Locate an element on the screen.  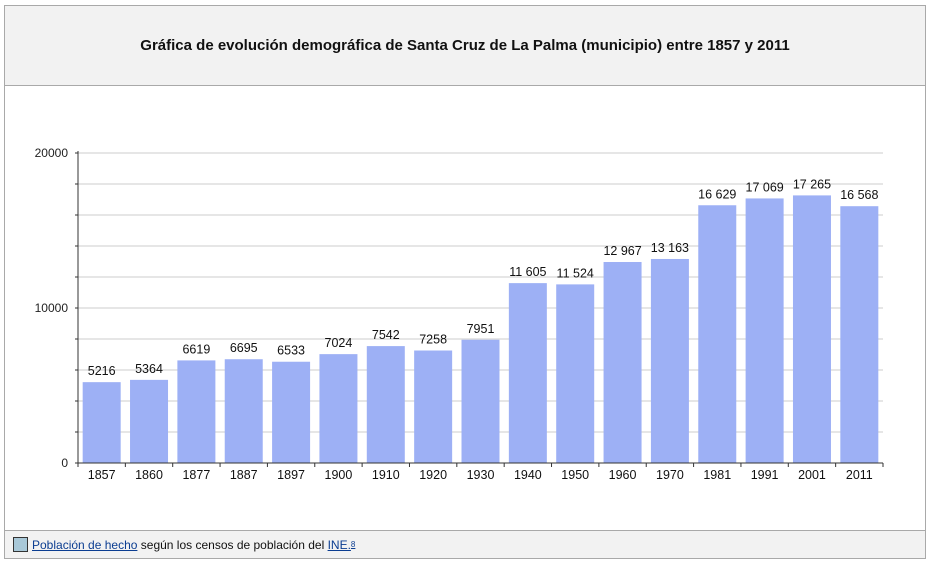
data-label: 5364 is located at coordinates (149, 369).